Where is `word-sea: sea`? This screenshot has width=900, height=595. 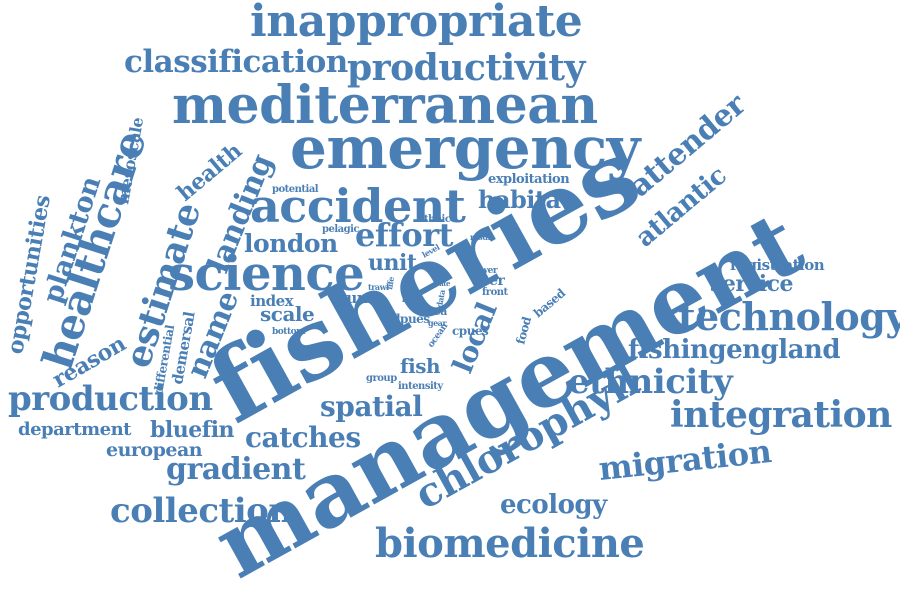 word-sea: sea is located at coordinates (437, 311).